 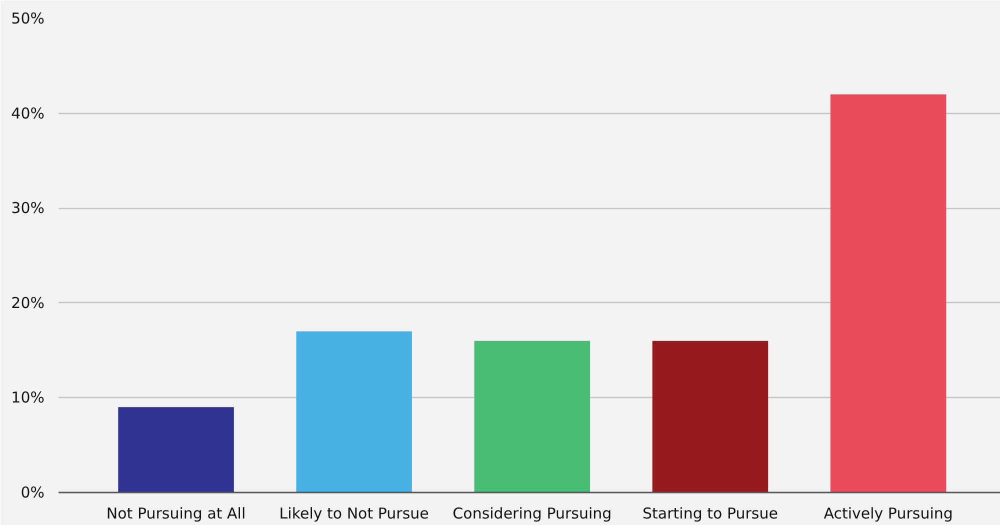 What do you see at coordinates (532, 513) in the screenshot?
I see `x-tick-label: Considering Pursuing` at bounding box center [532, 513].